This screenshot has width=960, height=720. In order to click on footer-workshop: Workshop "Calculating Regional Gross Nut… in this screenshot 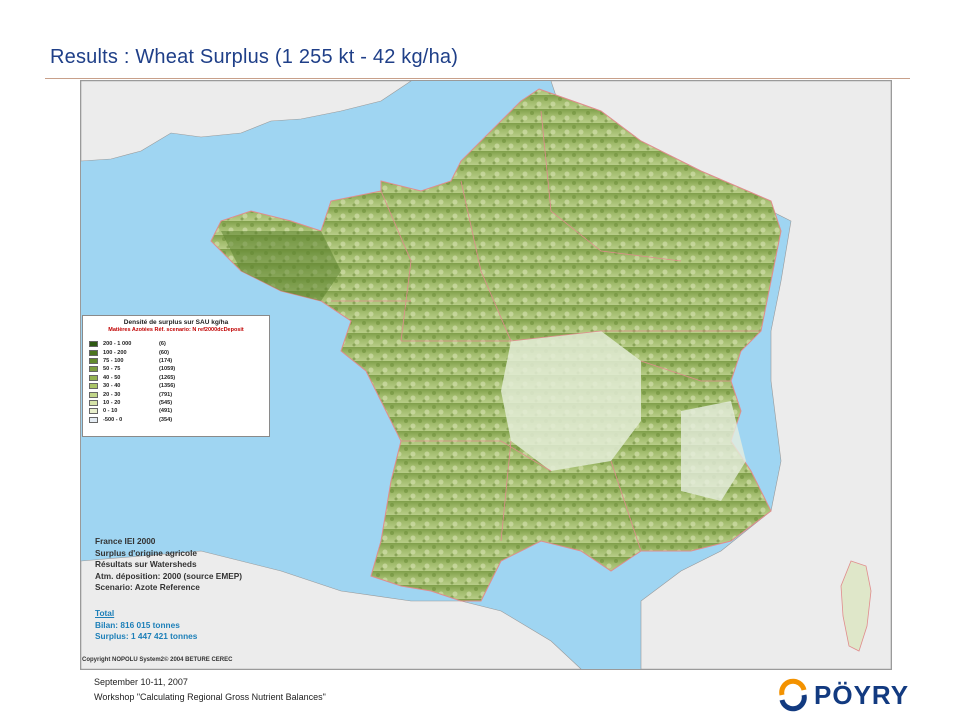, I will do `click(210, 697)`.